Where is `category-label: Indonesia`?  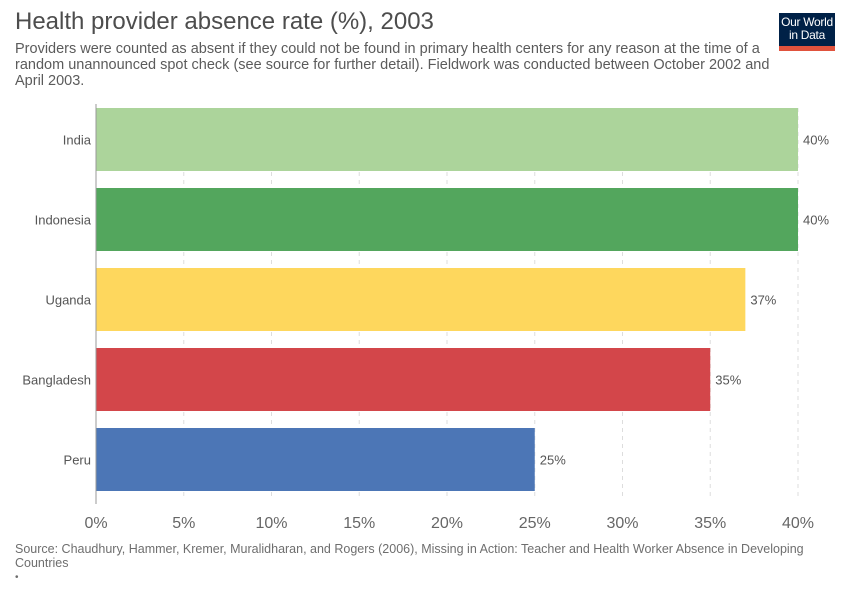
category-label: Indonesia is located at coordinates (63, 220).